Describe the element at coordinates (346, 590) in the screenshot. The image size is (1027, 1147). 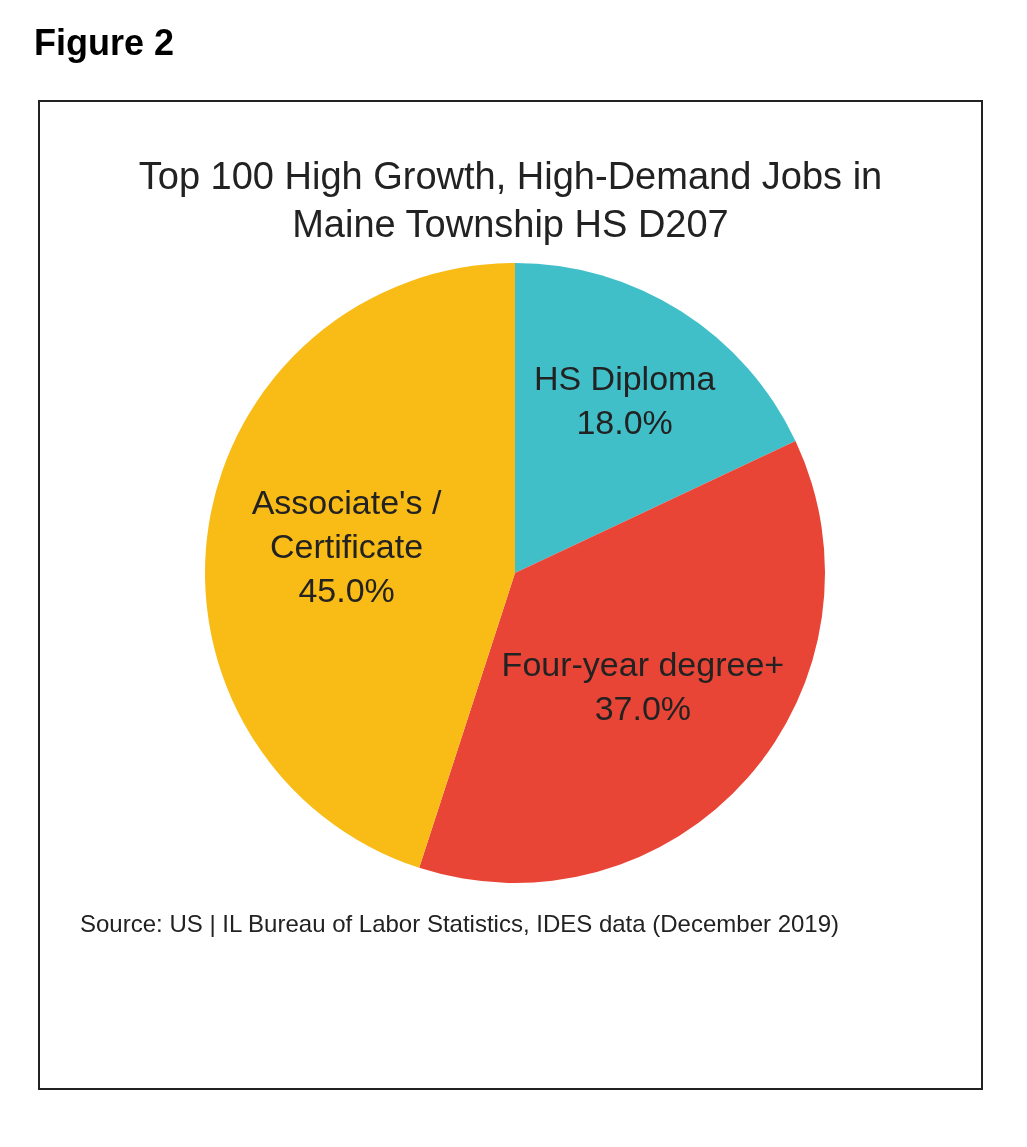
I see `data-label: 45.0%` at that location.